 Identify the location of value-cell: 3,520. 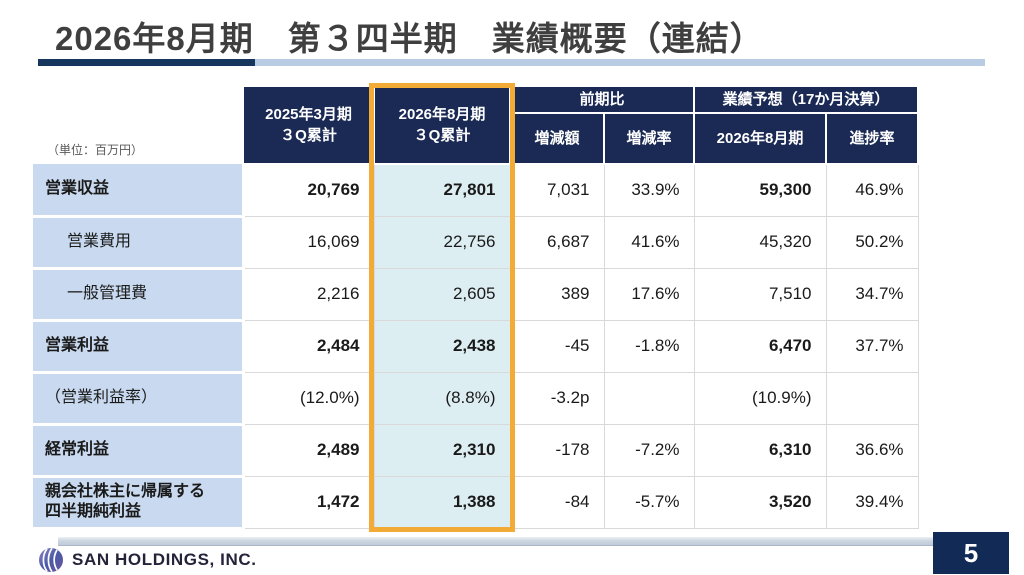
(760, 502).